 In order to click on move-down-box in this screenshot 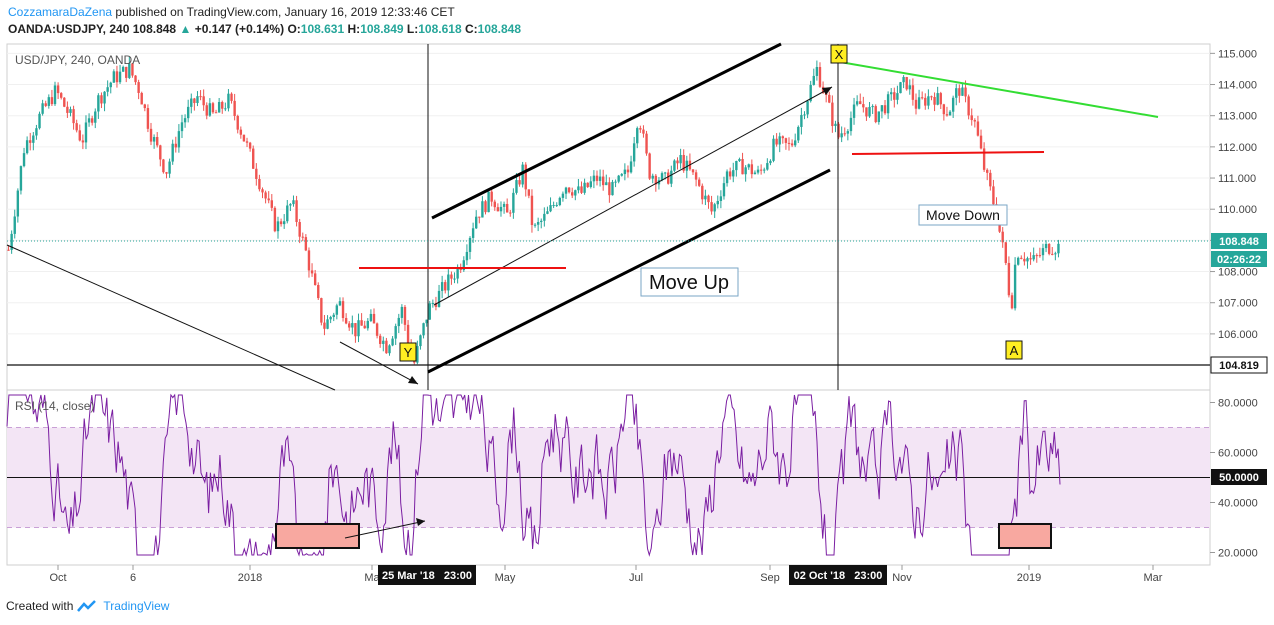, I will do `click(963, 215)`.